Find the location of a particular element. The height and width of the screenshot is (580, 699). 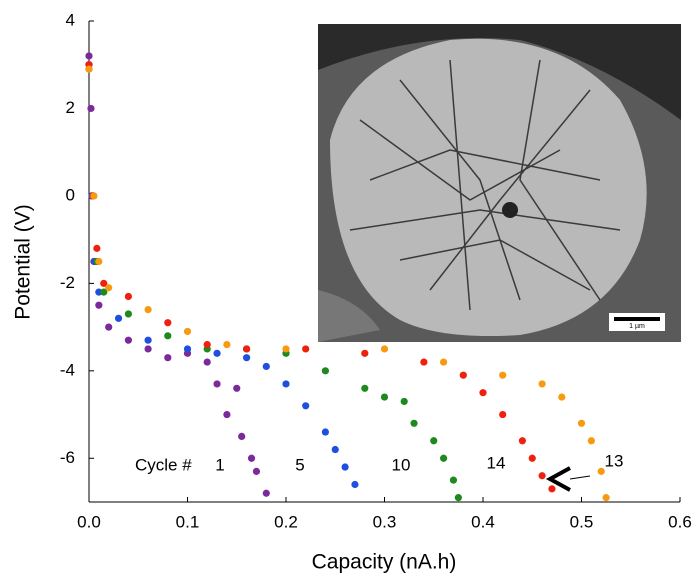

x-tick-label: 0.2 is located at coordinates (286, 521).